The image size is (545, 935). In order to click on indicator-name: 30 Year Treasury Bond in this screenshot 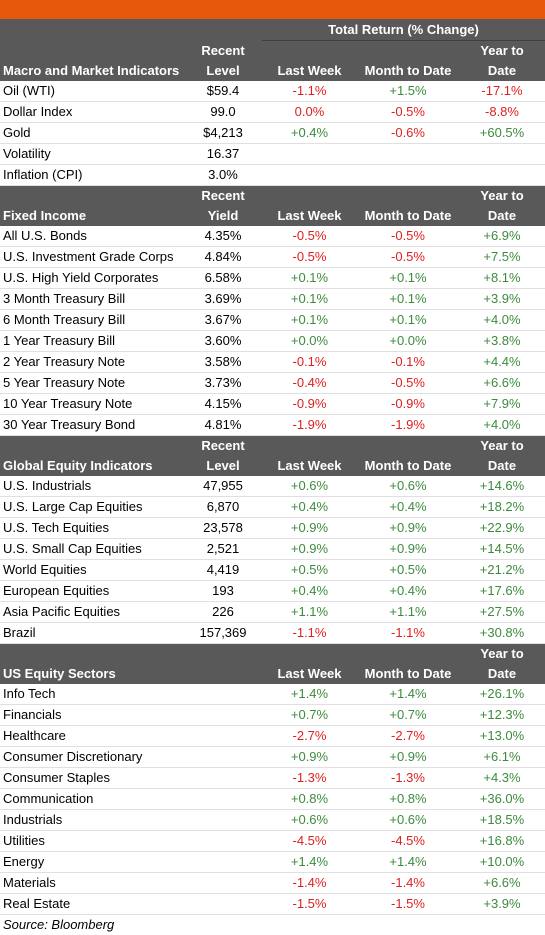, I will do `click(92, 425)`.